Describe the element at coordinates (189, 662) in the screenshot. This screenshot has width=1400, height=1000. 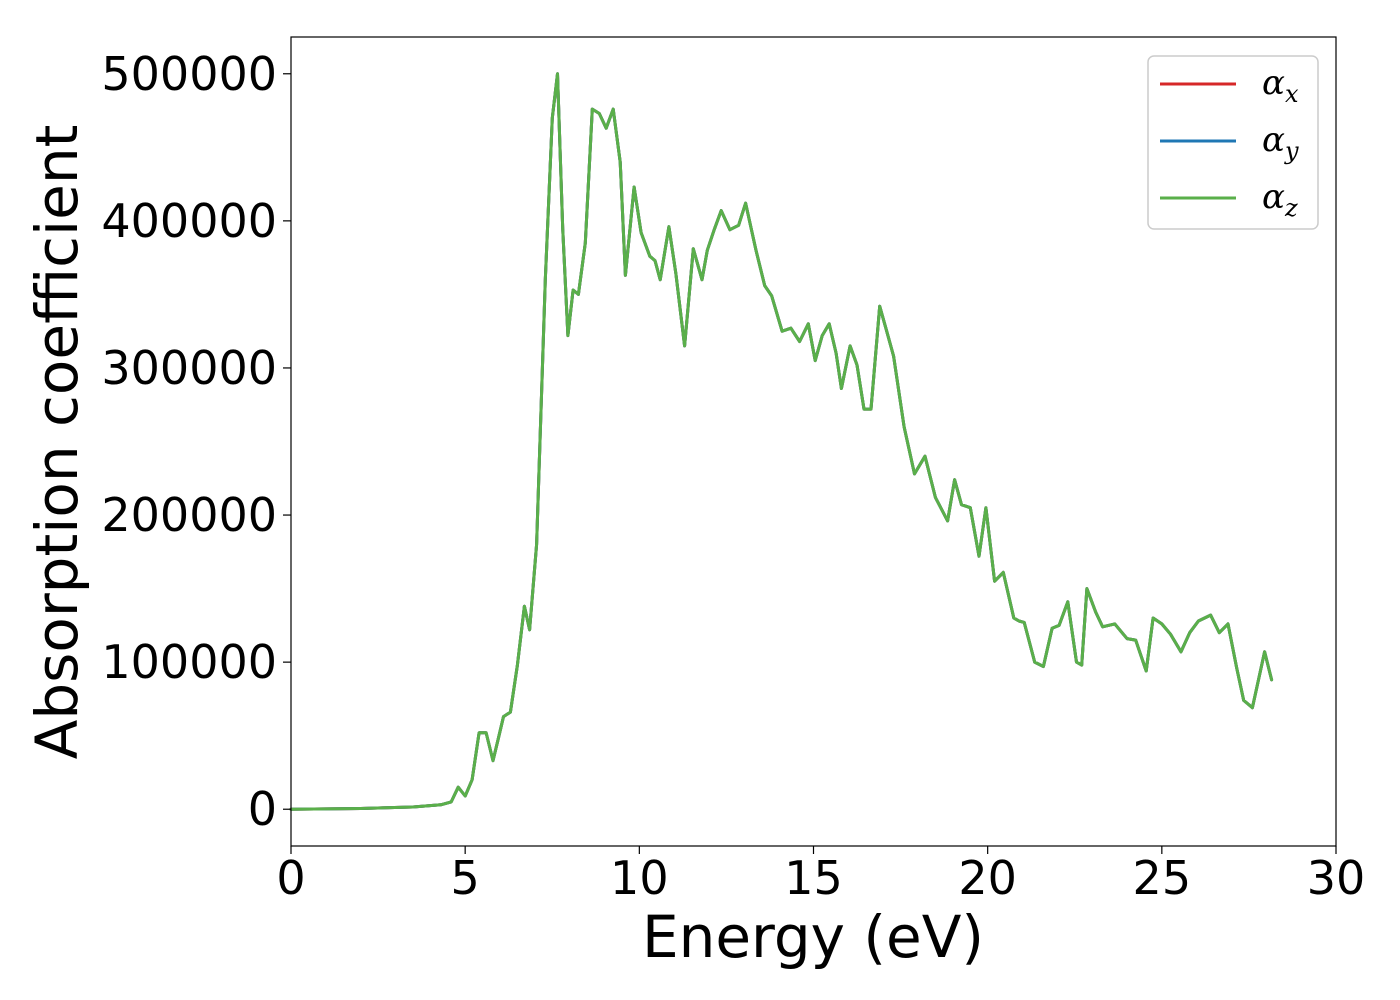
I see `y-tick-label: 100000` at that location.